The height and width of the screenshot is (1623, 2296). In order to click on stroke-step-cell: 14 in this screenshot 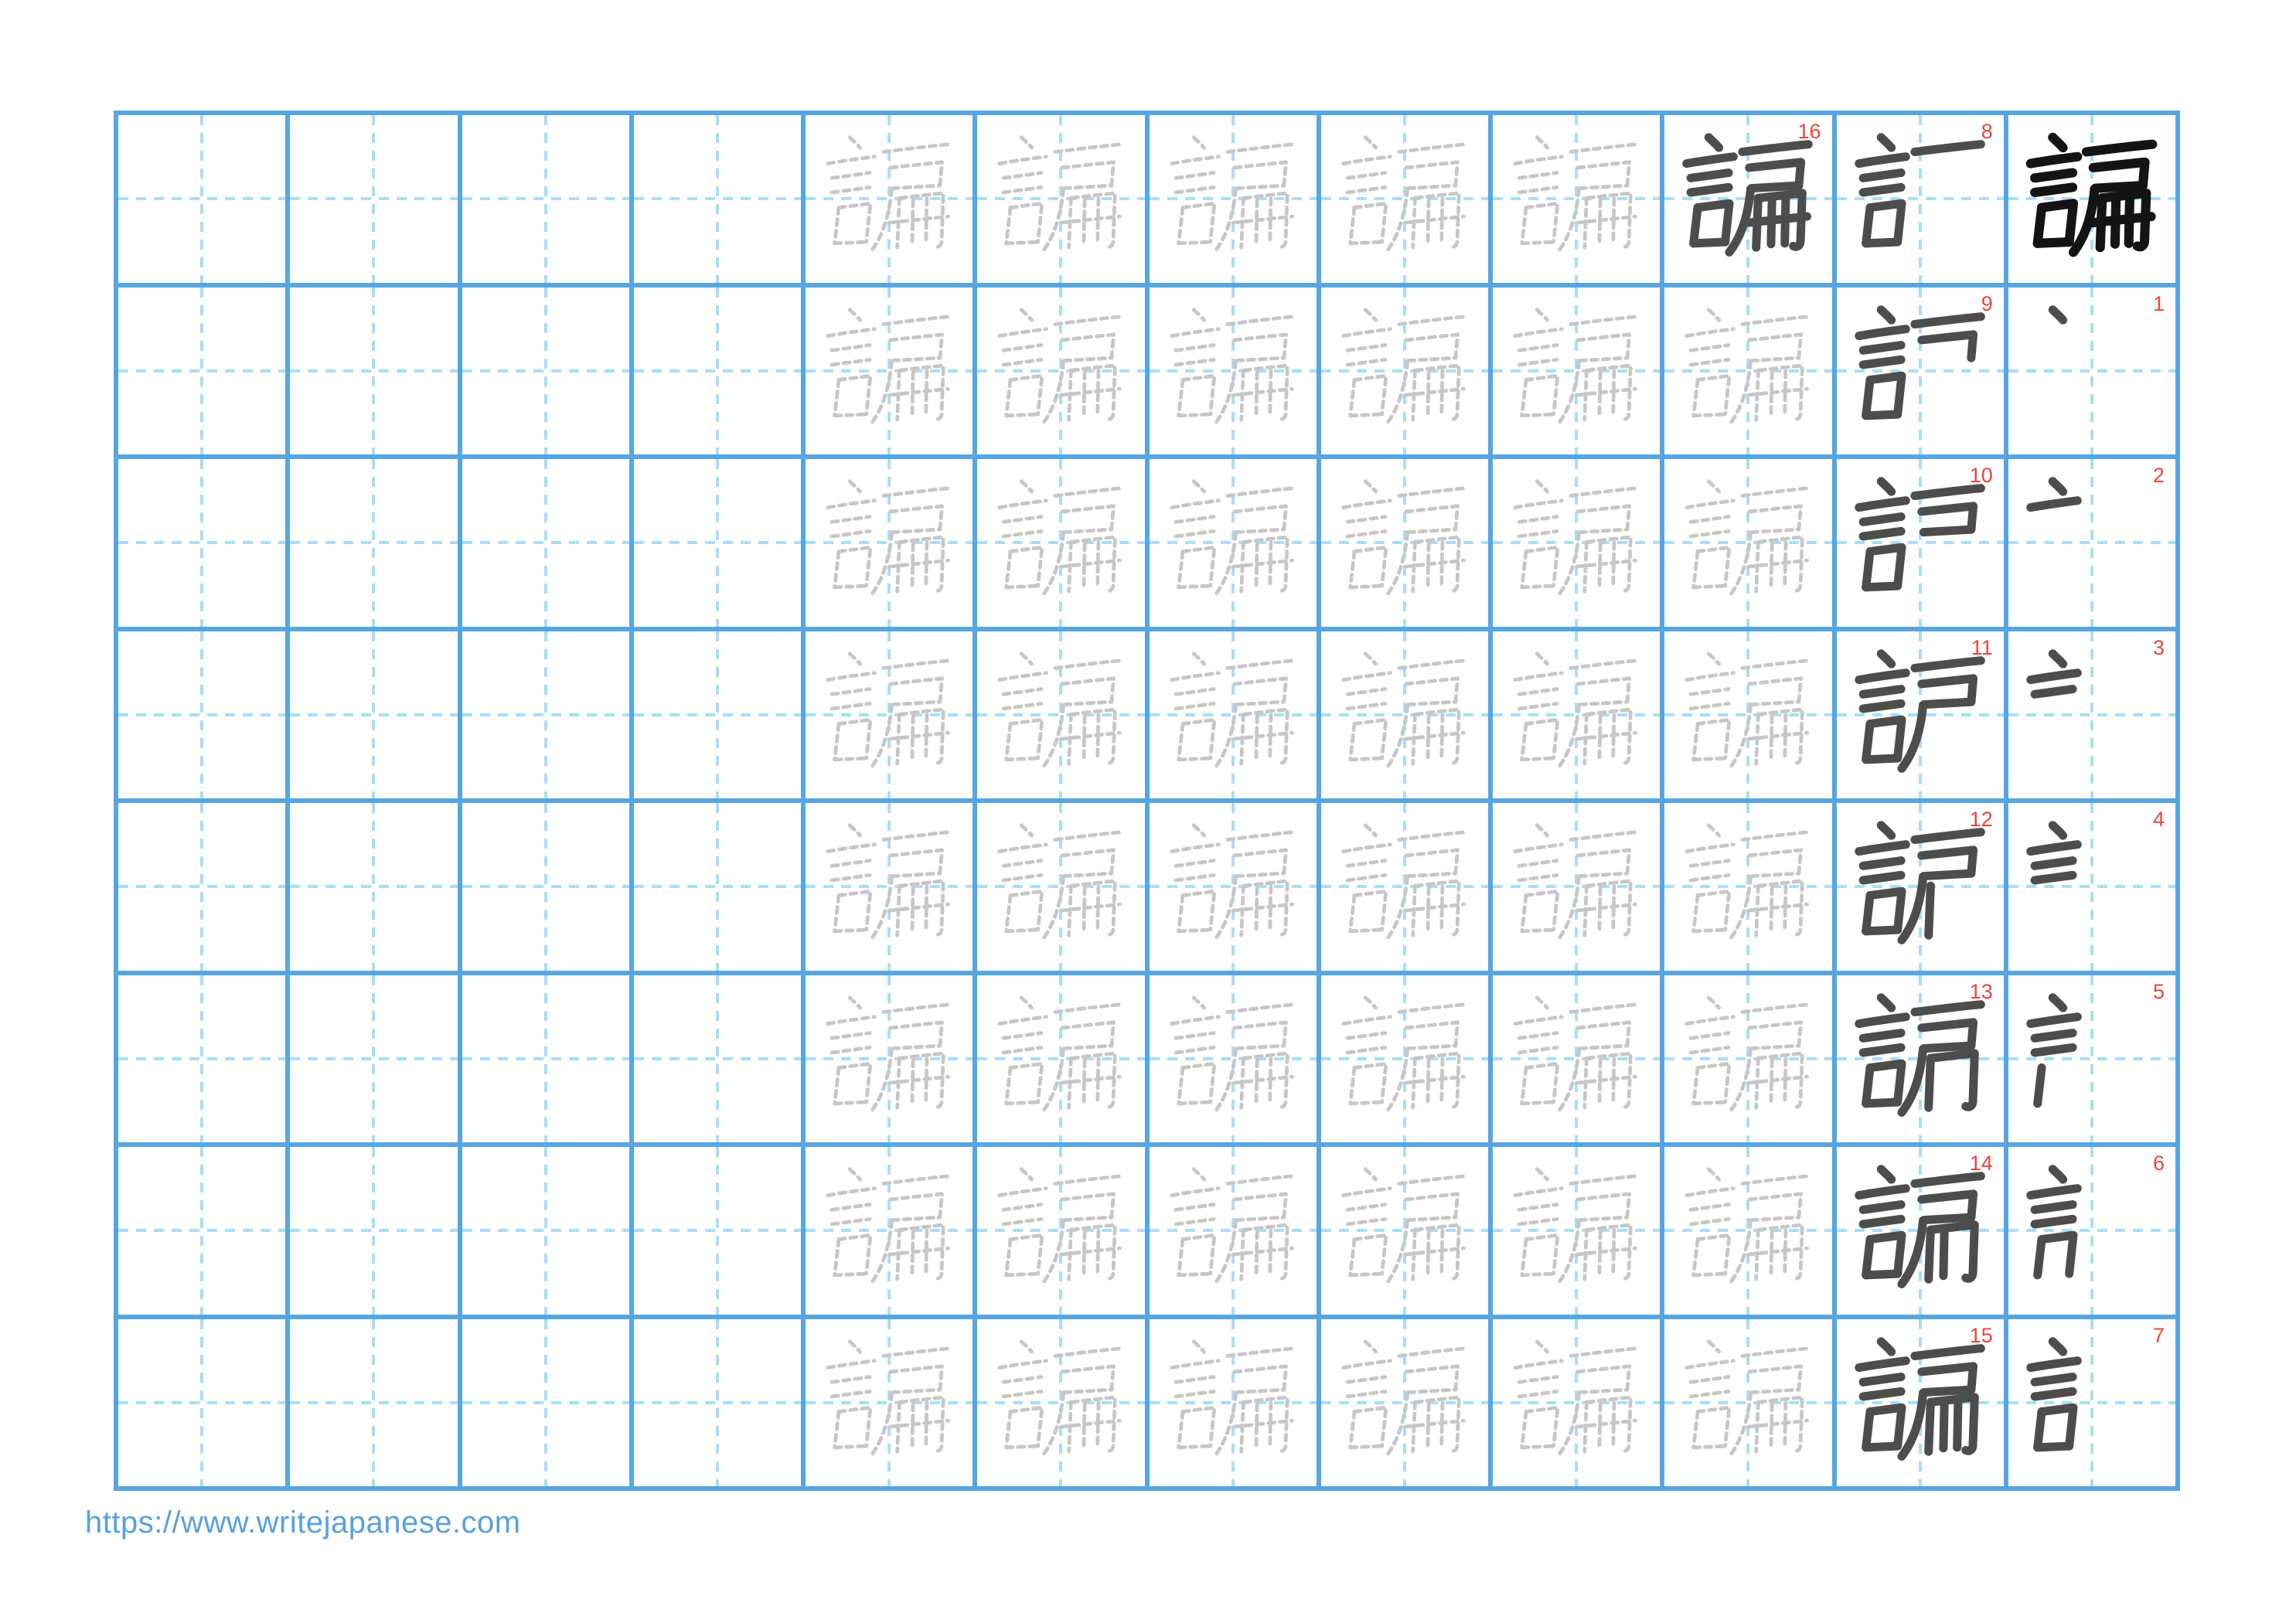, I will do `click(1920, 1231)`.